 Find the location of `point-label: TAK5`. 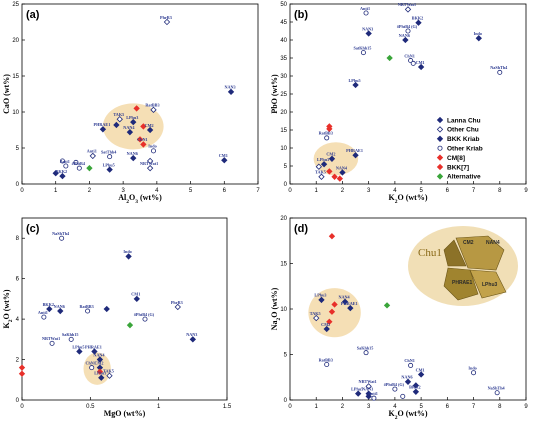

point-label: TAK5 is located at coordinates (320, 172).